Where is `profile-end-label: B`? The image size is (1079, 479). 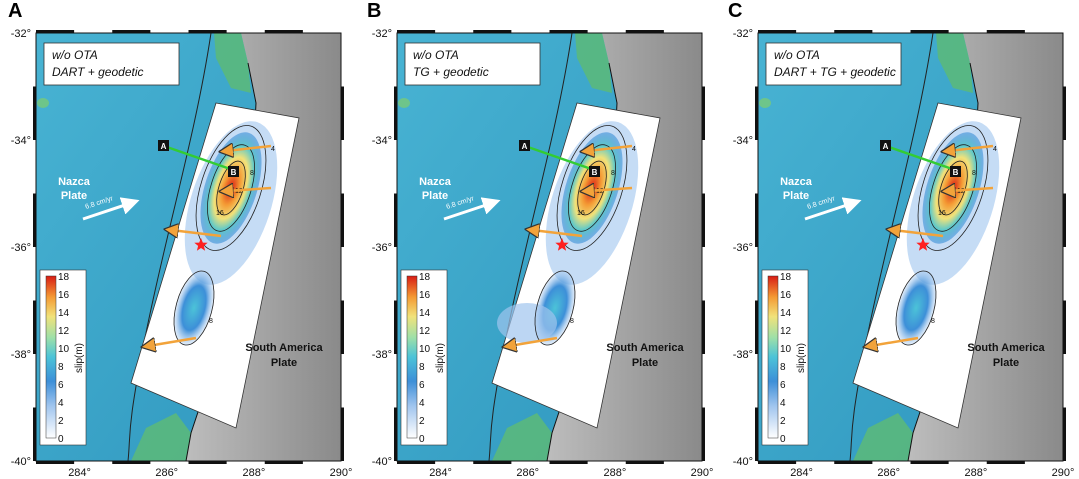 profile-end-label: B is located at coordinates (234, 172).